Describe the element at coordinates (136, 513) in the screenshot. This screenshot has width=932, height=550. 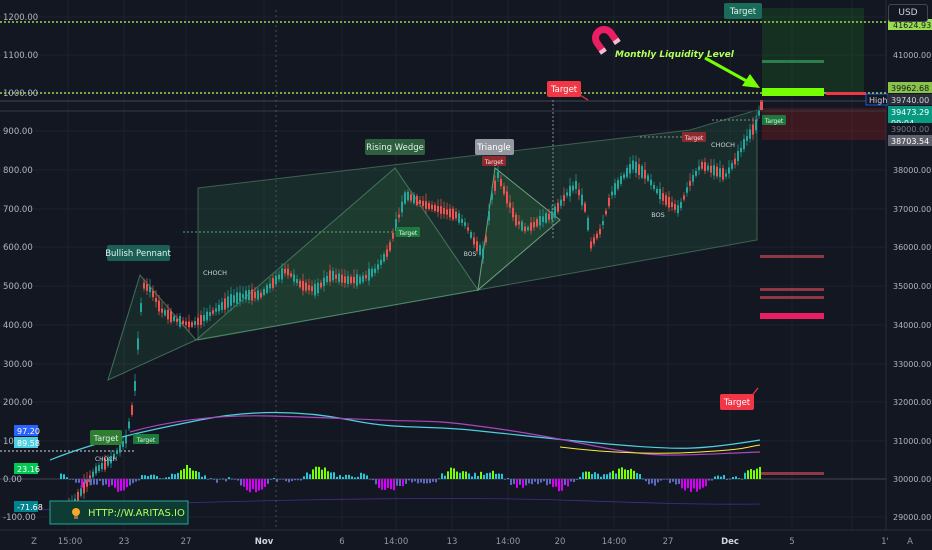
I see `svg-text: HTTP://W.ARITAS.IO` at that location.